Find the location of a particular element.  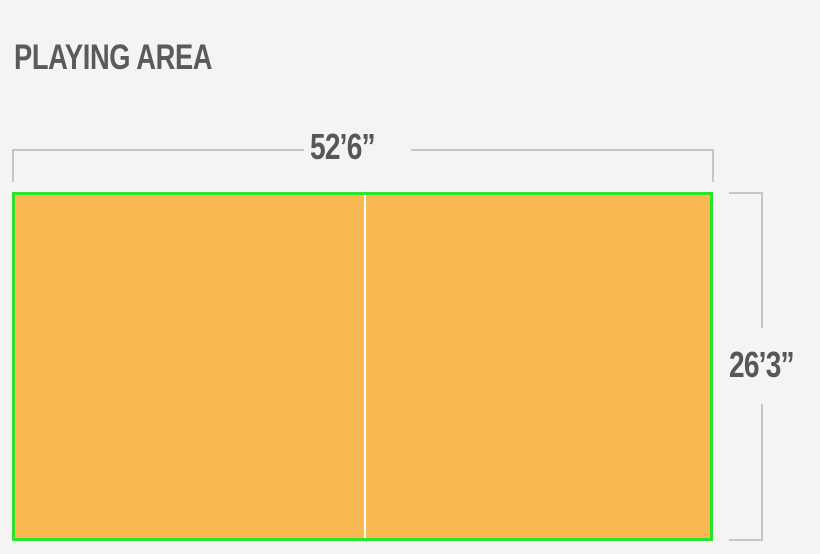

length-label: 52’6” is located at coordinates (343, 146).